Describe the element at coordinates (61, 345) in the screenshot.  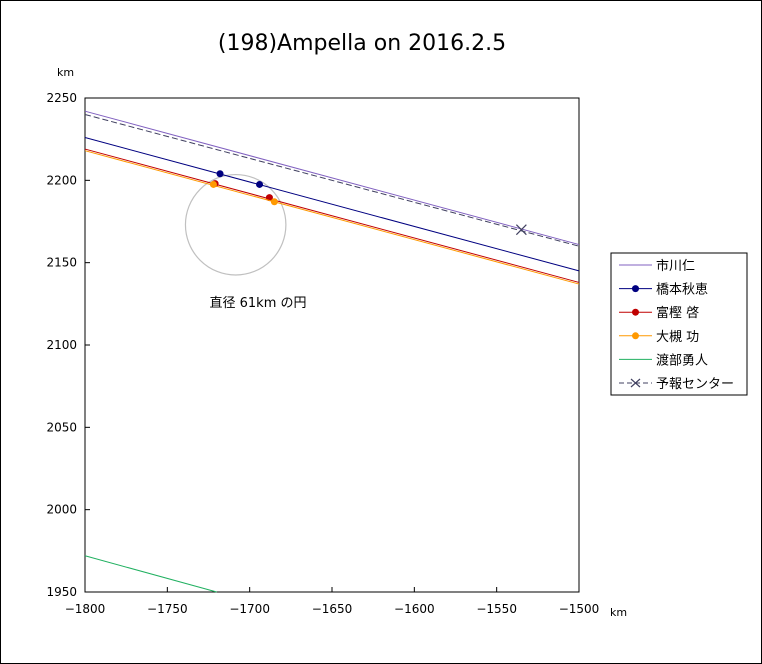
I see `y-tick-label: 2100` at that location.